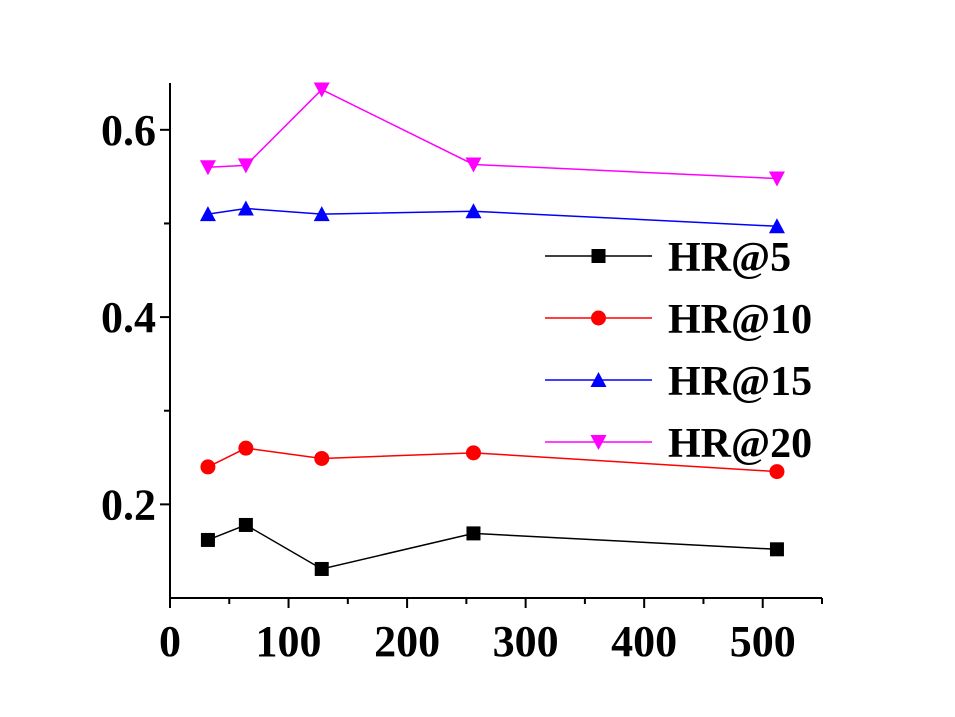 Image resolution: width=955 pixels, height=717 pixels. I want to click on legend-label: HR@10, so click(740, 320).